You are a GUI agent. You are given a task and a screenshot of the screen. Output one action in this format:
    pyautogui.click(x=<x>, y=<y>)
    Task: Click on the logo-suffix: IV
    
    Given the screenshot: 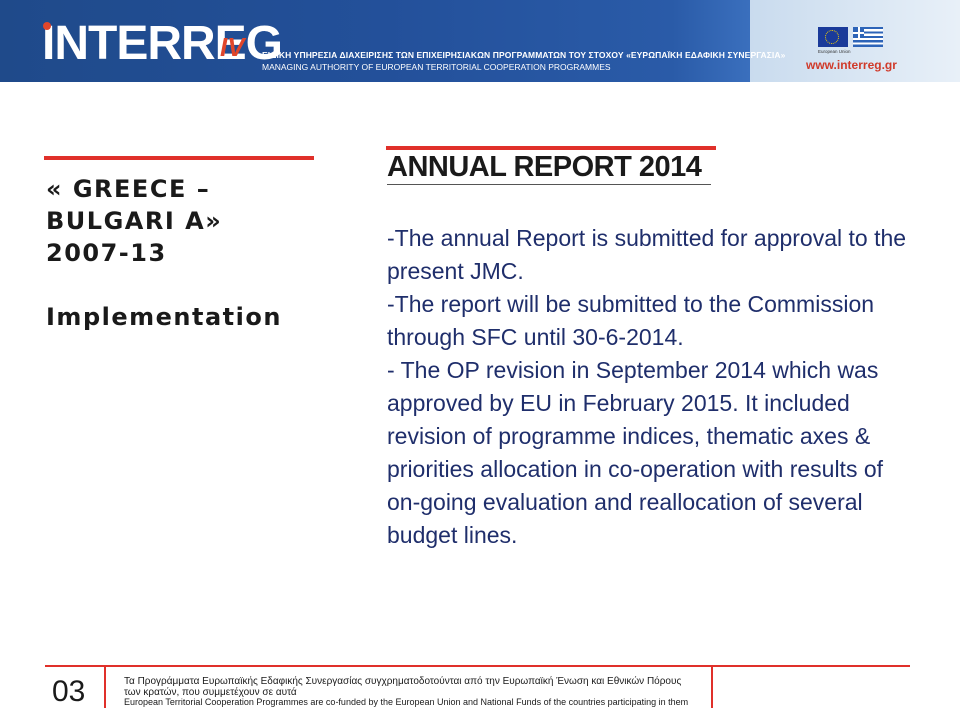 What is the action you would take?
    pyautogui.click(x=232, y=47)
    